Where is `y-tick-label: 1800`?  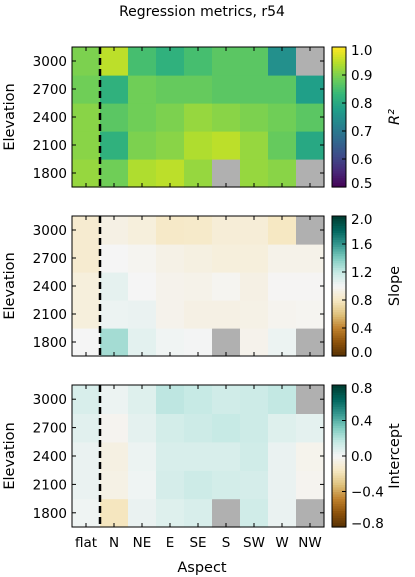 y-tick-label: 1800 is located at coordinates (50, 174).